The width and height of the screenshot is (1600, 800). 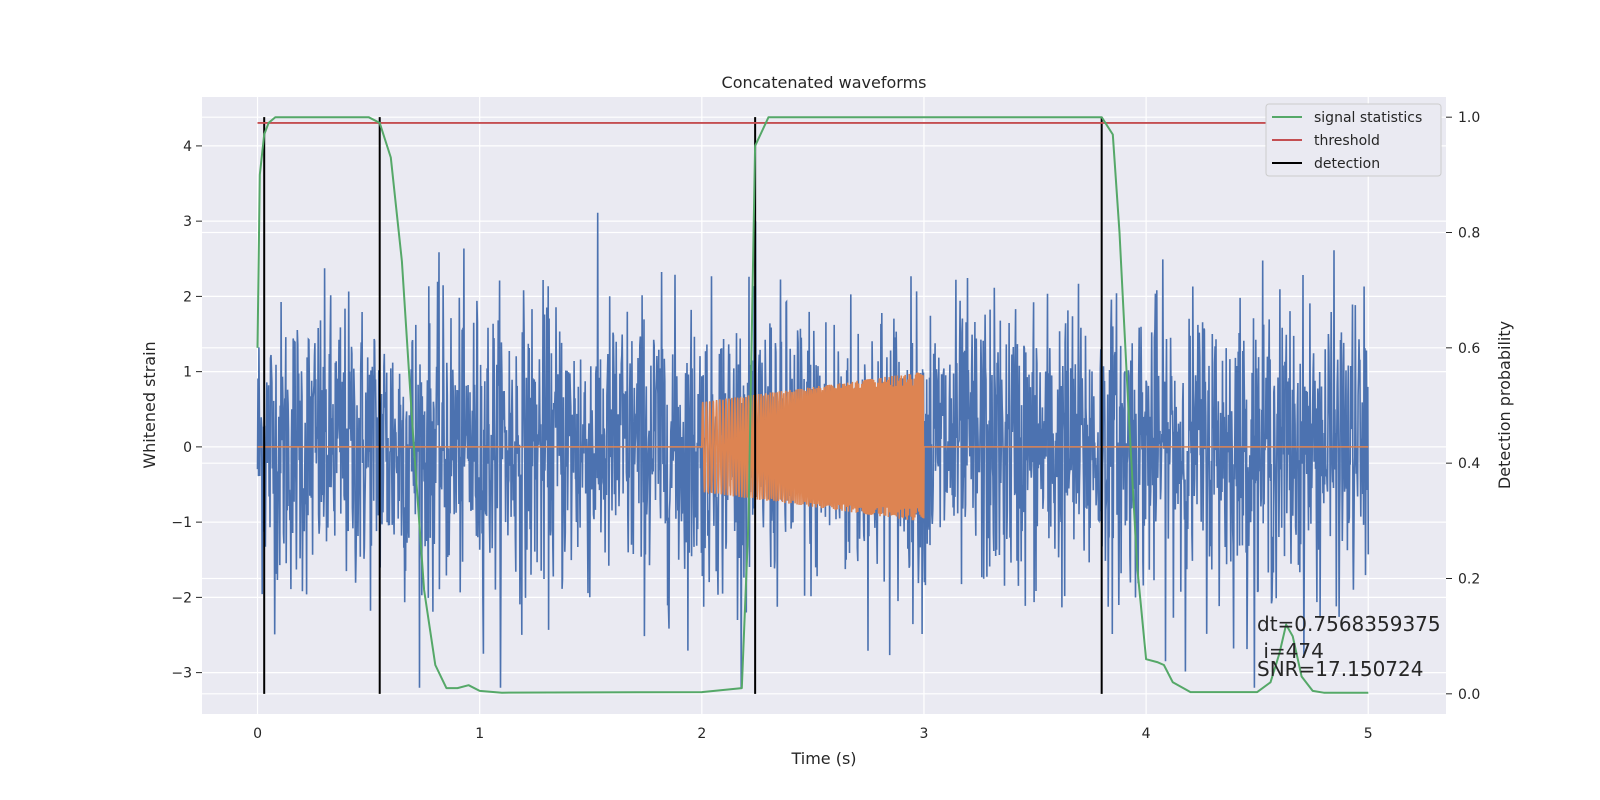 I want to click on legend: signal statistics threshold detection, so click(x=1353, y=140).